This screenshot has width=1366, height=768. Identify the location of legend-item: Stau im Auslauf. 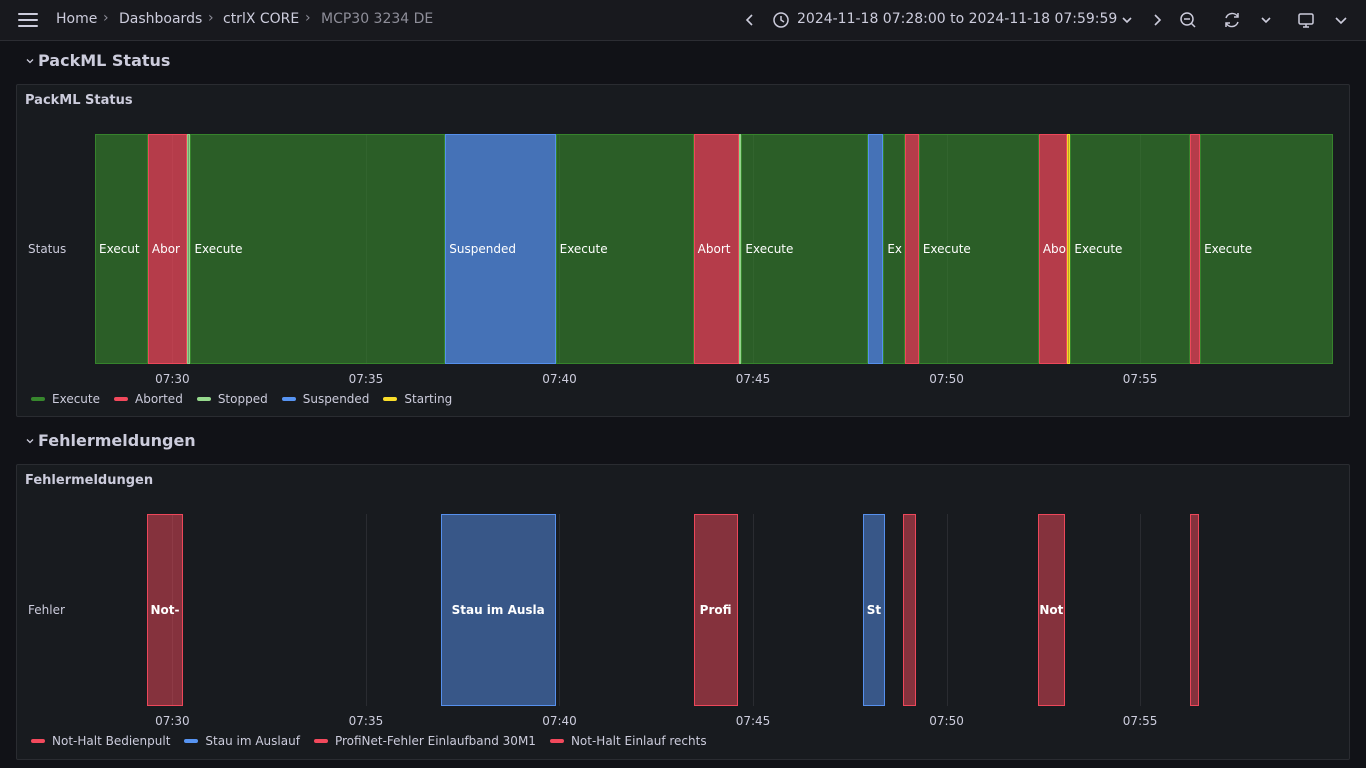
(242, 741).